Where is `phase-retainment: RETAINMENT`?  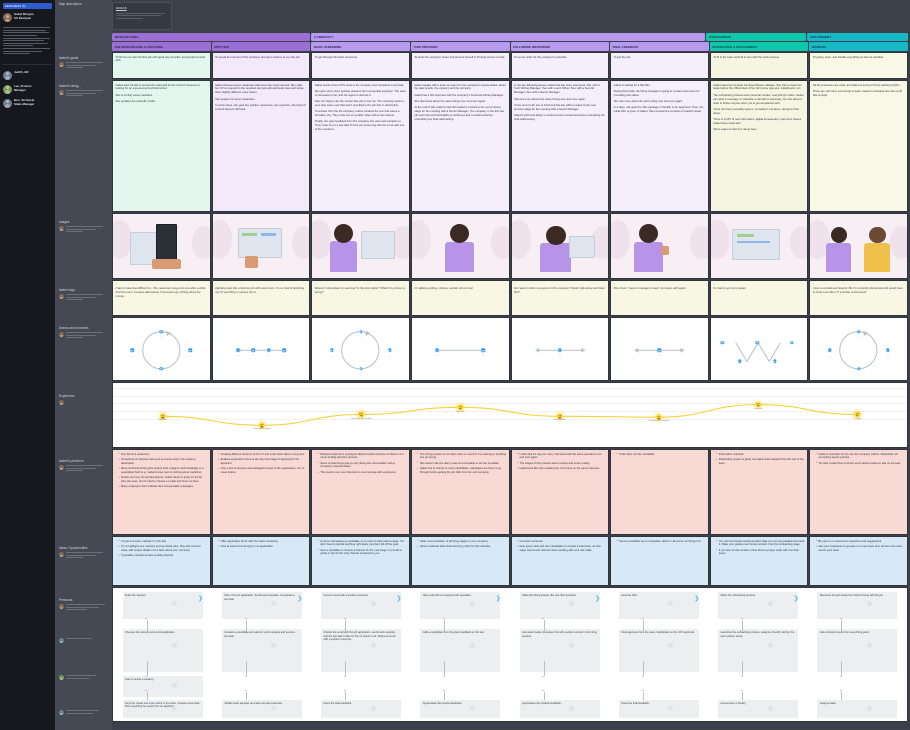 phase-retainment: RETAINMENT is located at coordinates (857, 37).